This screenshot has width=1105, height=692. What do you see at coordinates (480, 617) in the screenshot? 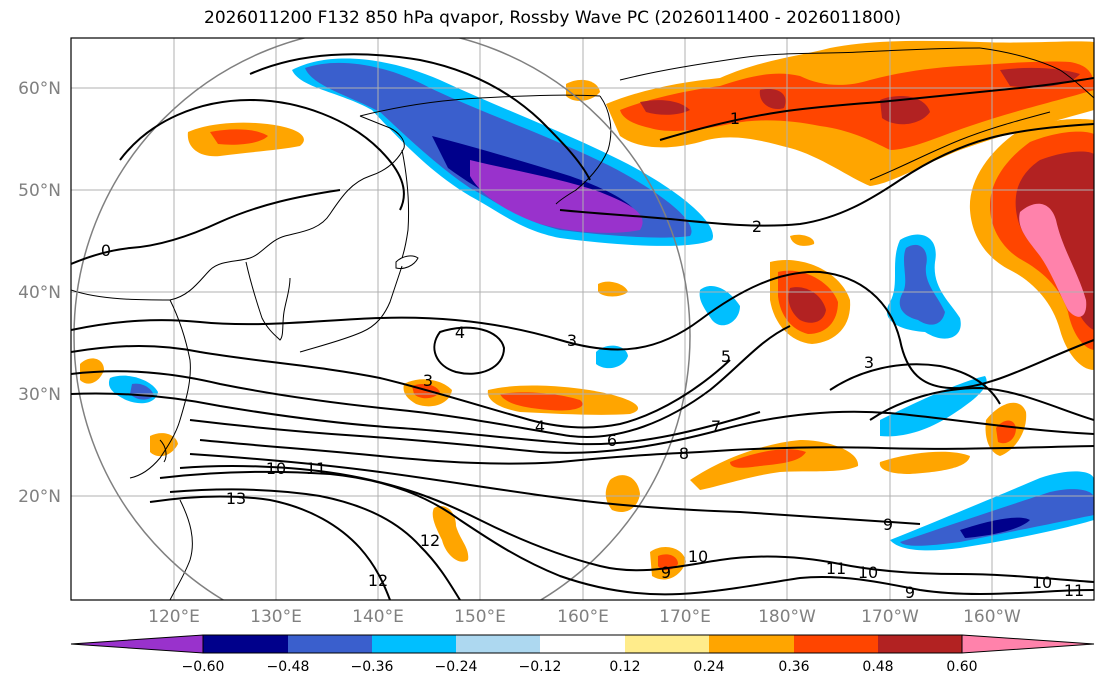
I see `lon-label-150e: 150°E` at bounding box center [480, 617].